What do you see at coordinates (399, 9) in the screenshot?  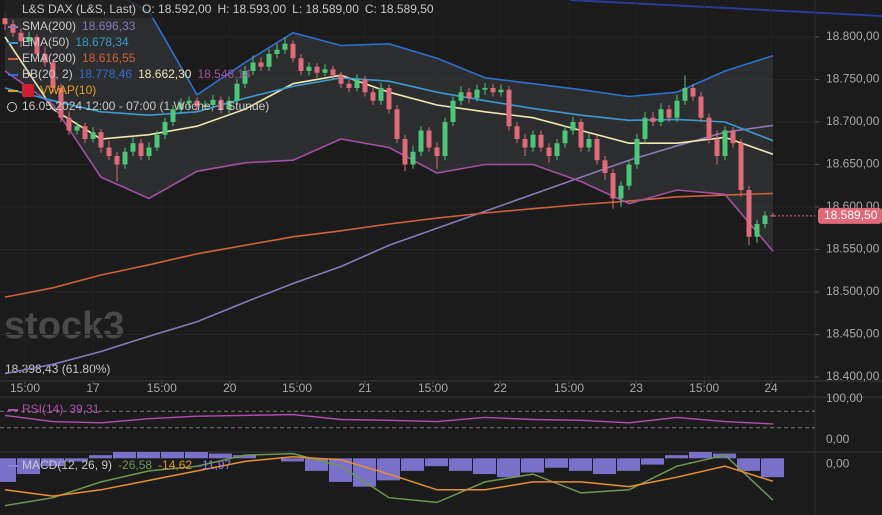 I see `legend-text: C: 18.589,50` at bounding box center [399, 9].